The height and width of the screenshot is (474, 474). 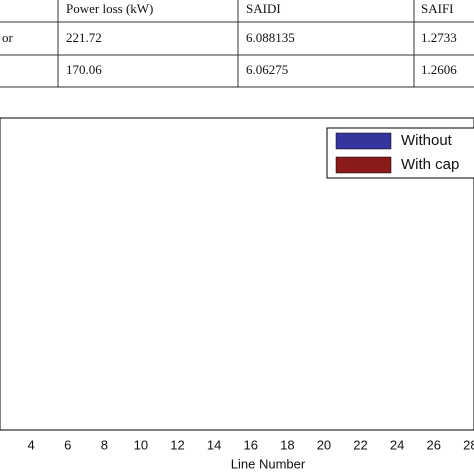 I want to click on legend-label: Without, so click(x=427, y=140).